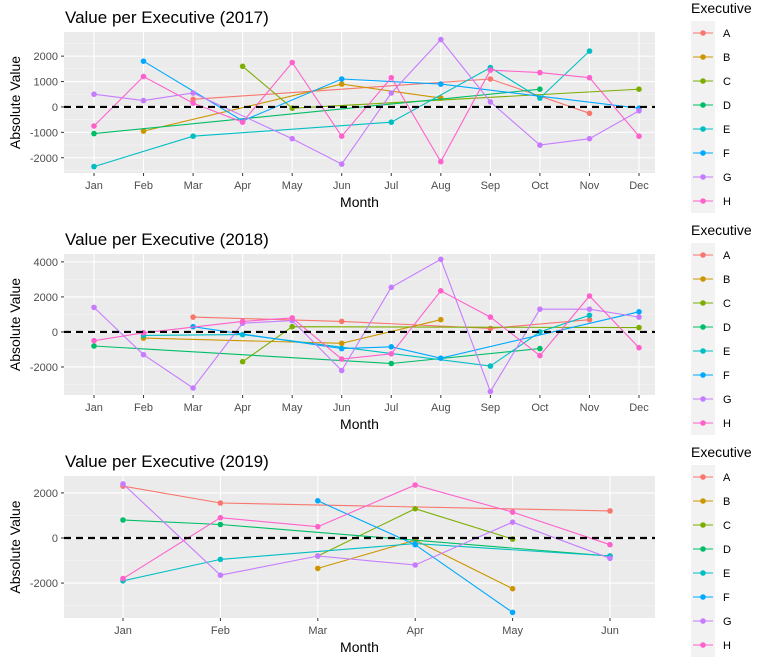 Image resolution: width=770 pixels, height=670 pixels. I want to click on data-point-C, so click(292, 326).